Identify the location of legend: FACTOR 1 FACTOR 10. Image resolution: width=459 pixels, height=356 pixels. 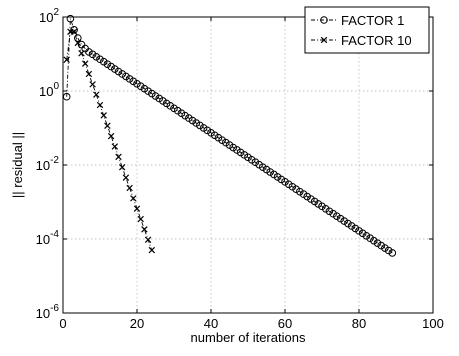
(367, 30).